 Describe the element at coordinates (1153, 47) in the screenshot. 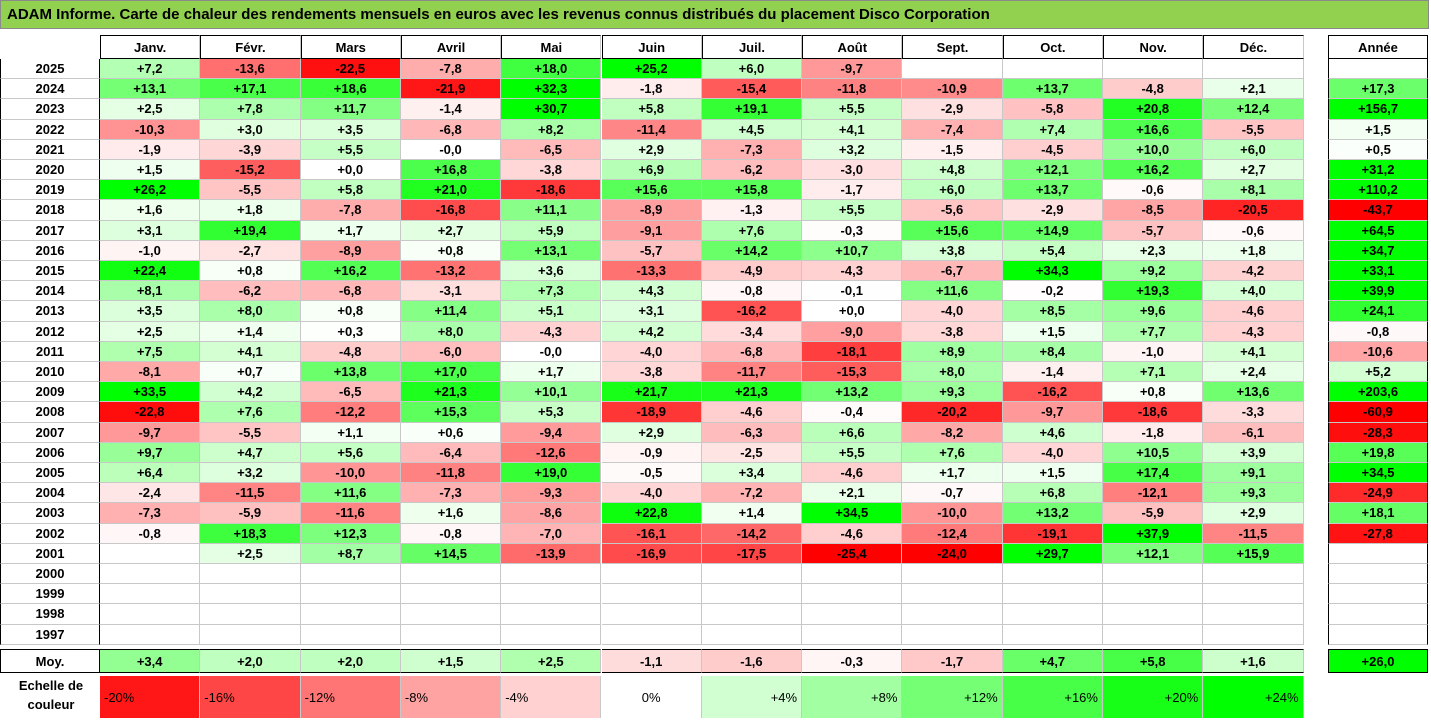

I see `month-header: Nov.` at that location.